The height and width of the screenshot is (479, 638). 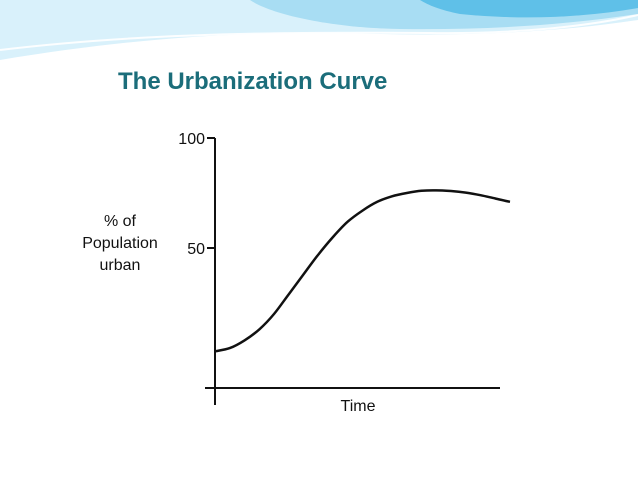 I want to click on wave-highlight-line, so click(x=319, y=32).